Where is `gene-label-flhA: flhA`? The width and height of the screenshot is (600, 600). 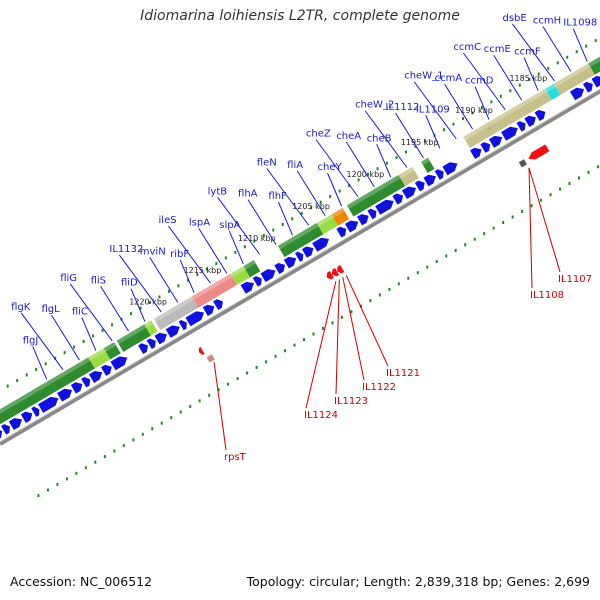
gene-label-flhA: flhA is located at coordinates (248, 194).